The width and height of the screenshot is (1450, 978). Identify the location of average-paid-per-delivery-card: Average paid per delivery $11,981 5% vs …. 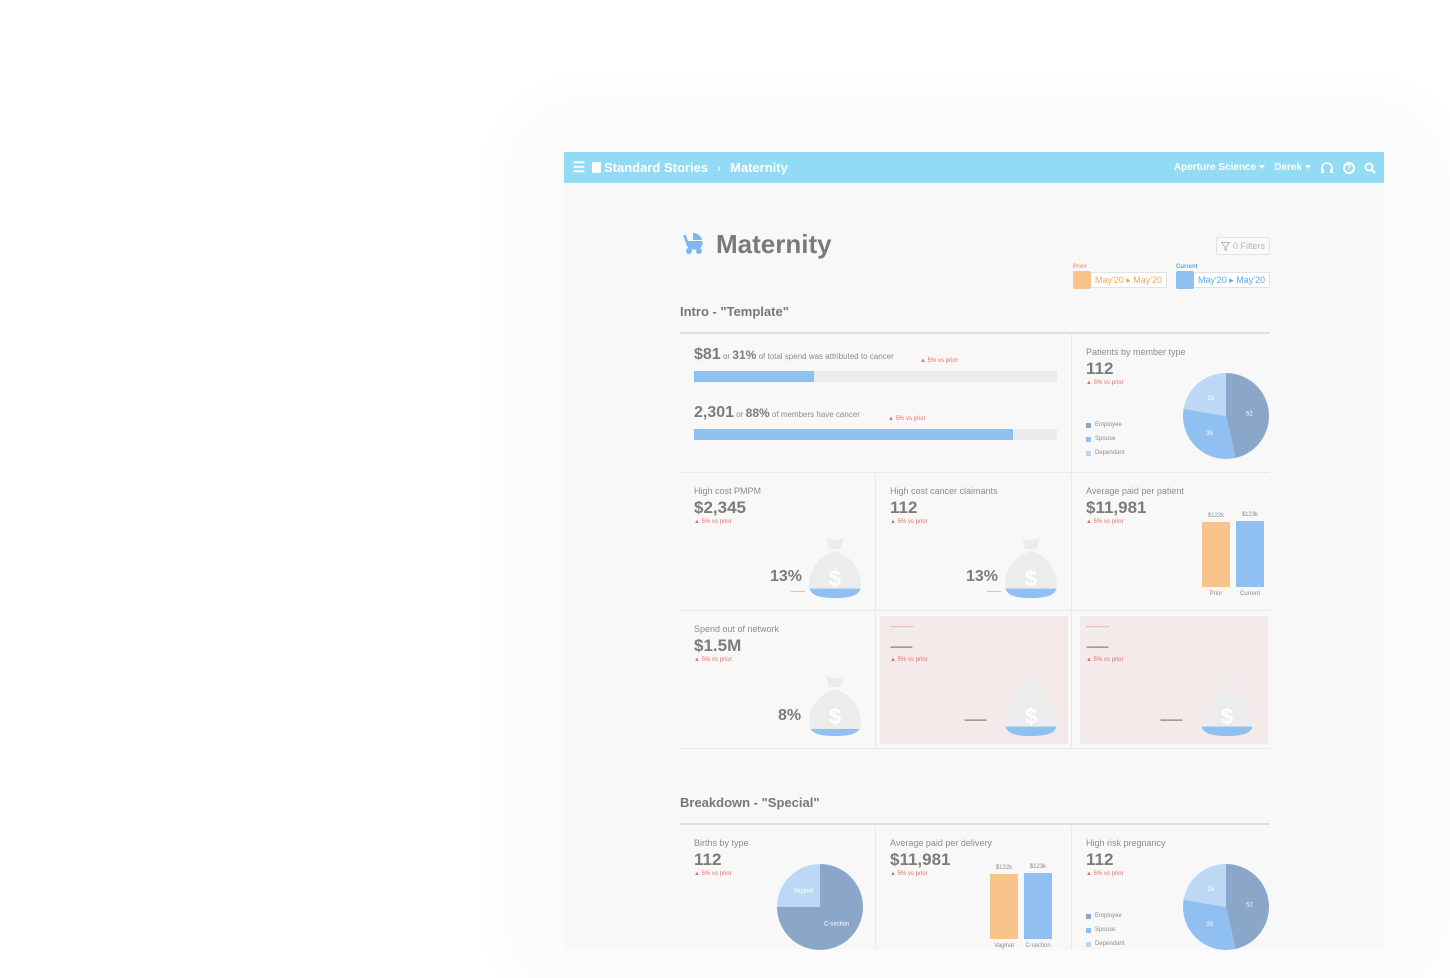
(974, 887).